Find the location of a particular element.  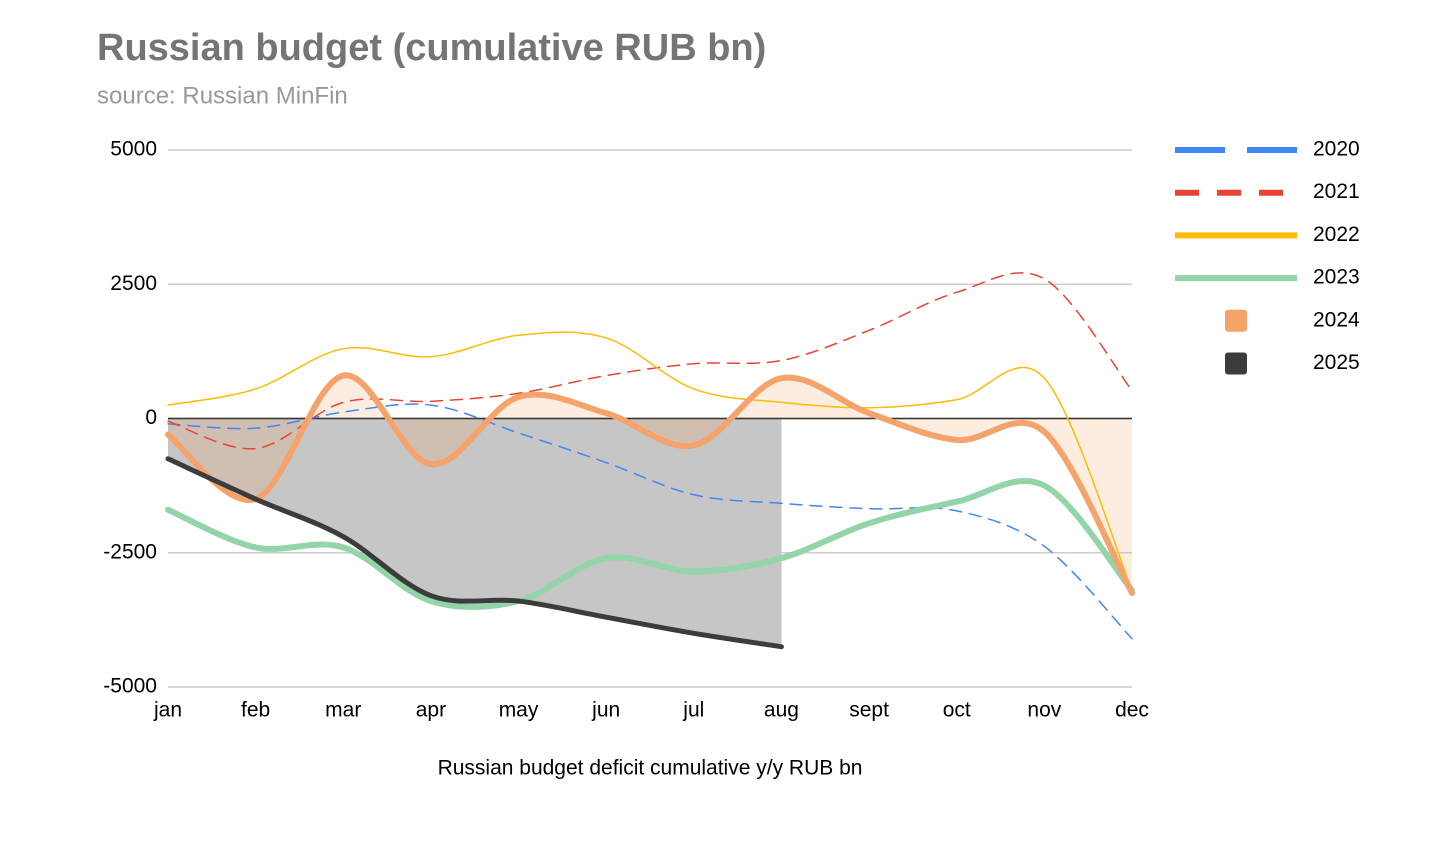

y-tick-label: -5000 is located at coordinates (130, 686).